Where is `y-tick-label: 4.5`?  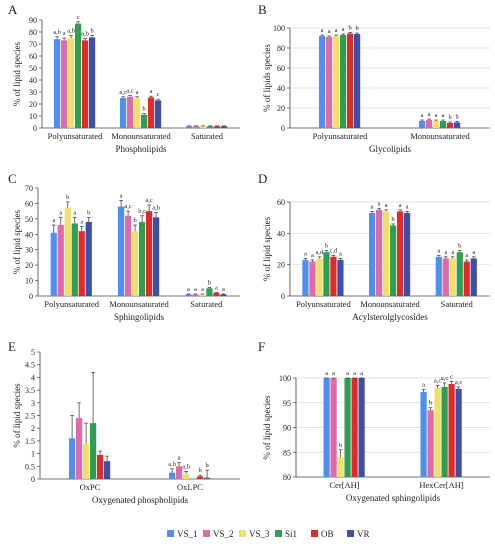 y-tick-label: 4.5 is located at coordinates (30, 365).